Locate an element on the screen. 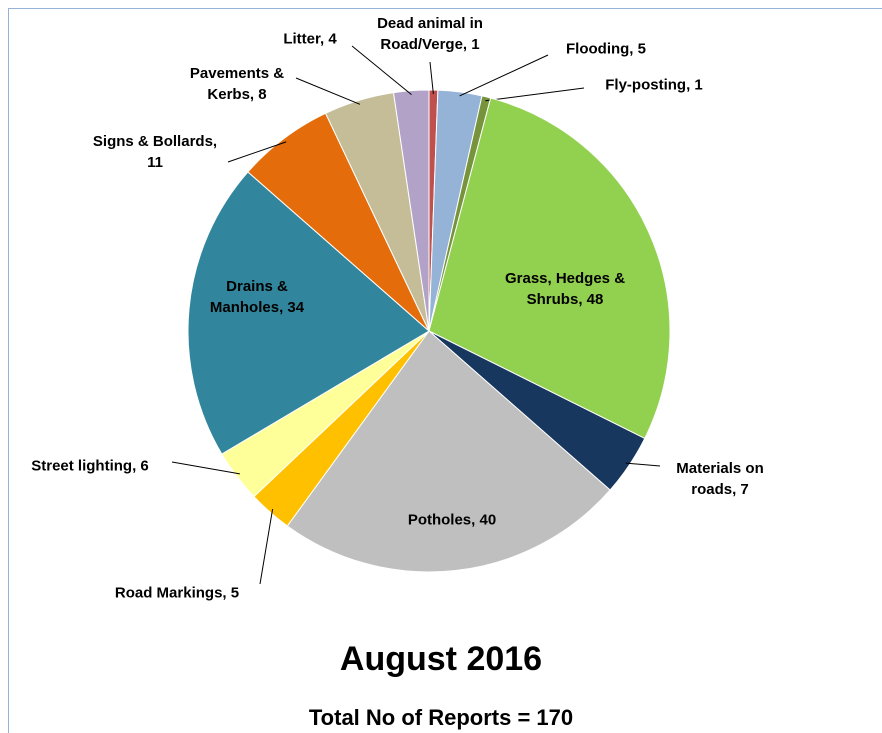 This screenshot has height=733, width=882. data-label: Dead animal in Road/Verge, 1 is located at coordinates (430, 34).